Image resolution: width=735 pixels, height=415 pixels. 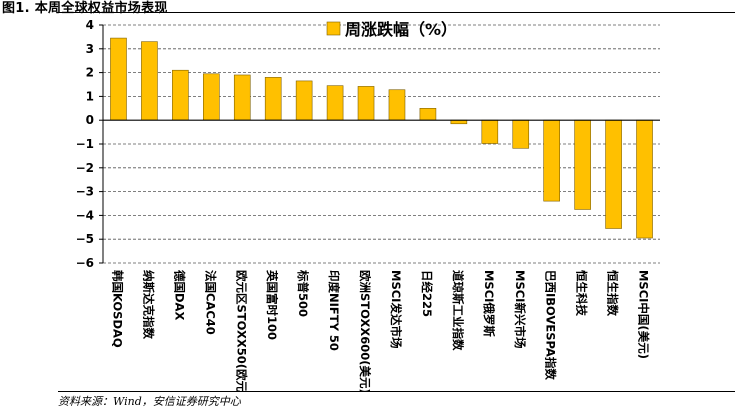 I want to click on category-label: 巴西IBOVESPA指数, so click(x=551, y=325).